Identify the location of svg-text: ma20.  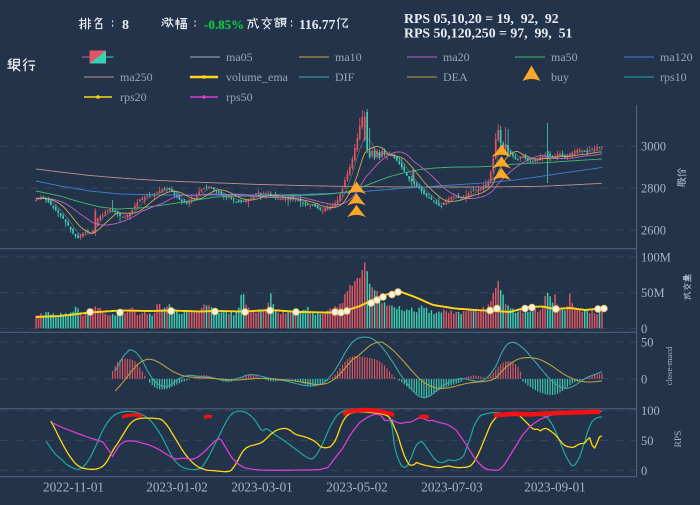
(456, 57).